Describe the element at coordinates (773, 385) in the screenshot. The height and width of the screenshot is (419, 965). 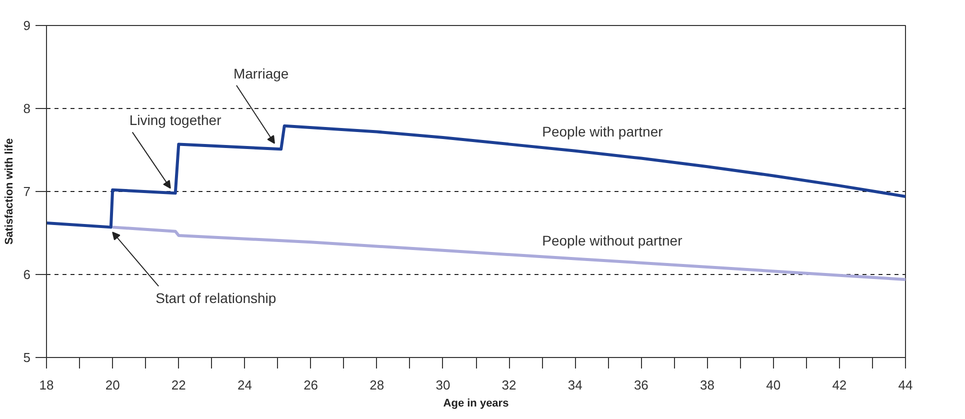
I see `x-tick-label: 40` at that location.